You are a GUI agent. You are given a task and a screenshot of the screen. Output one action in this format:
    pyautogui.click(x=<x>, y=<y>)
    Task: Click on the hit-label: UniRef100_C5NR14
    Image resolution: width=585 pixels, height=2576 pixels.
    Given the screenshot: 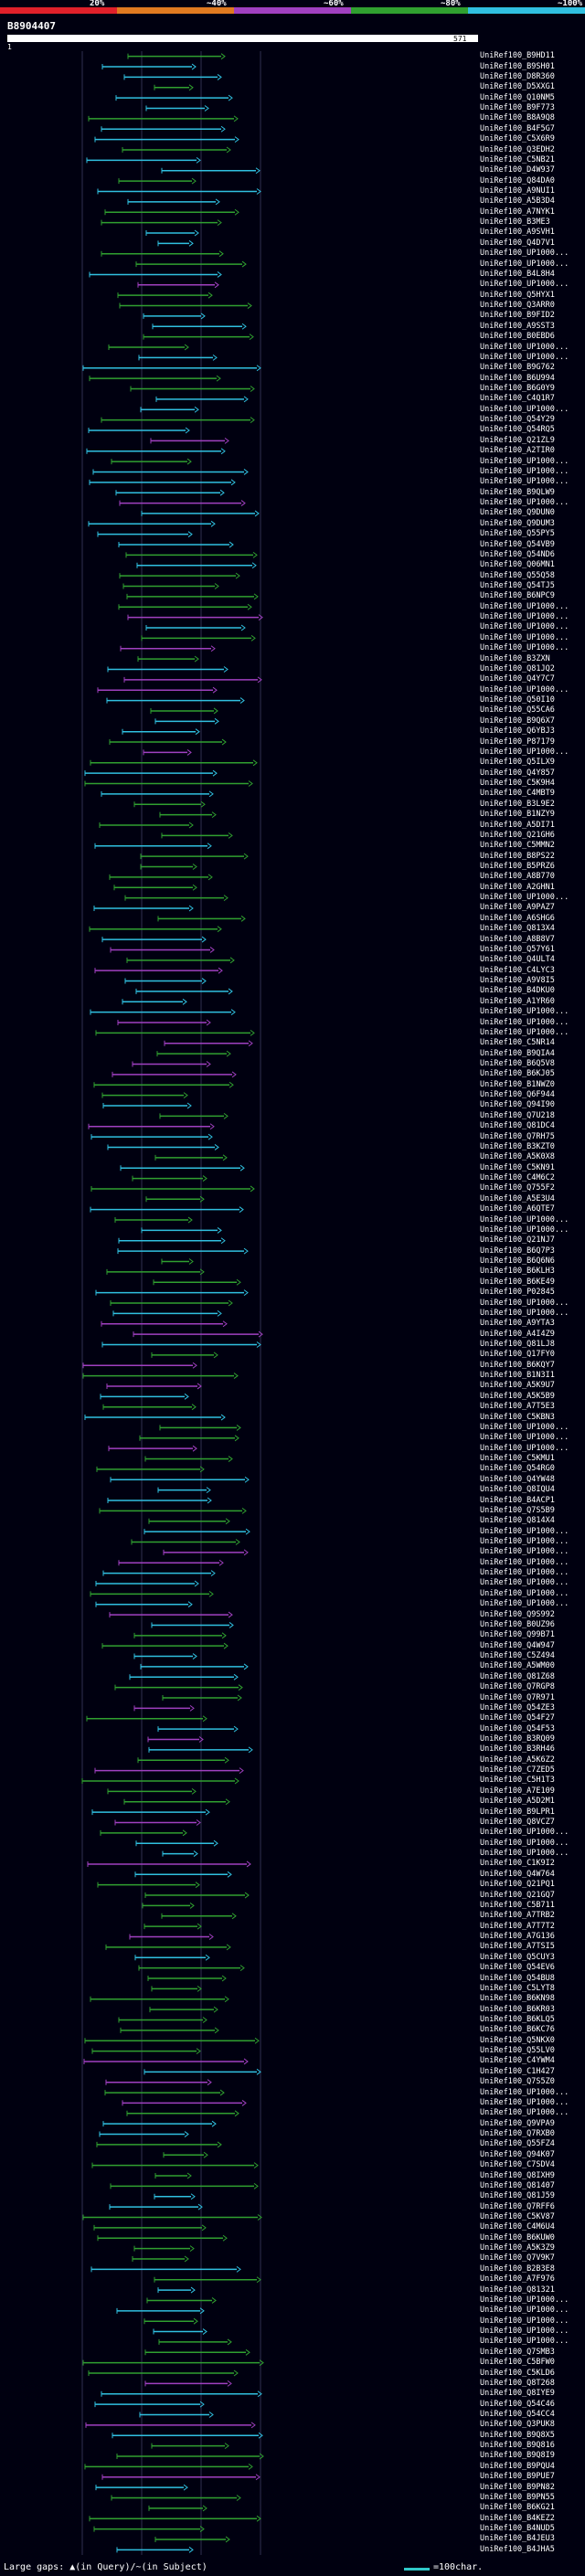 What is the action you would take?
    pyautogui.click(x=517, y=1043)
    